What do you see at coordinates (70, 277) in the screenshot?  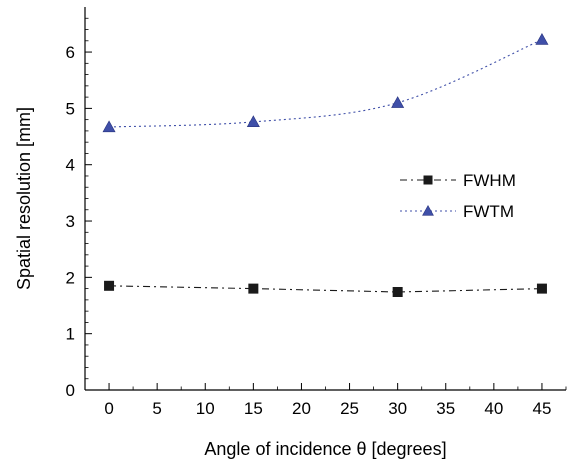 I see `y-tick-label: 2` at bounding box center [70, 277].